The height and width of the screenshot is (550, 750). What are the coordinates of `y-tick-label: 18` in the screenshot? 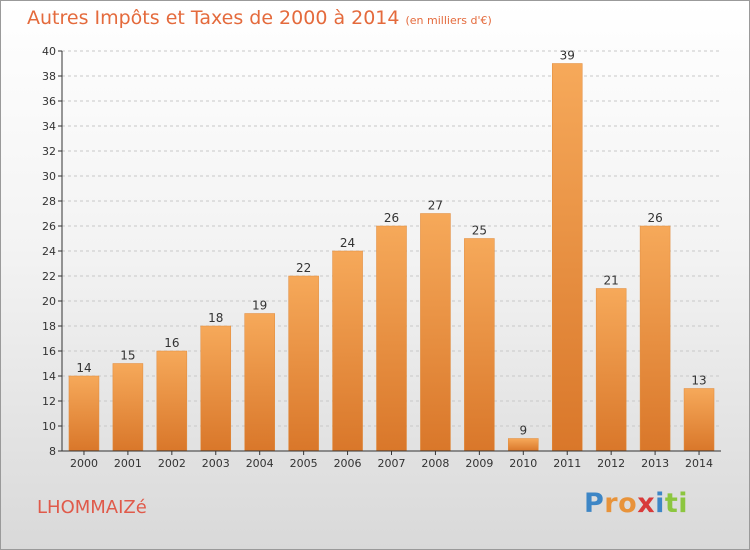 It's located at (49, 326).